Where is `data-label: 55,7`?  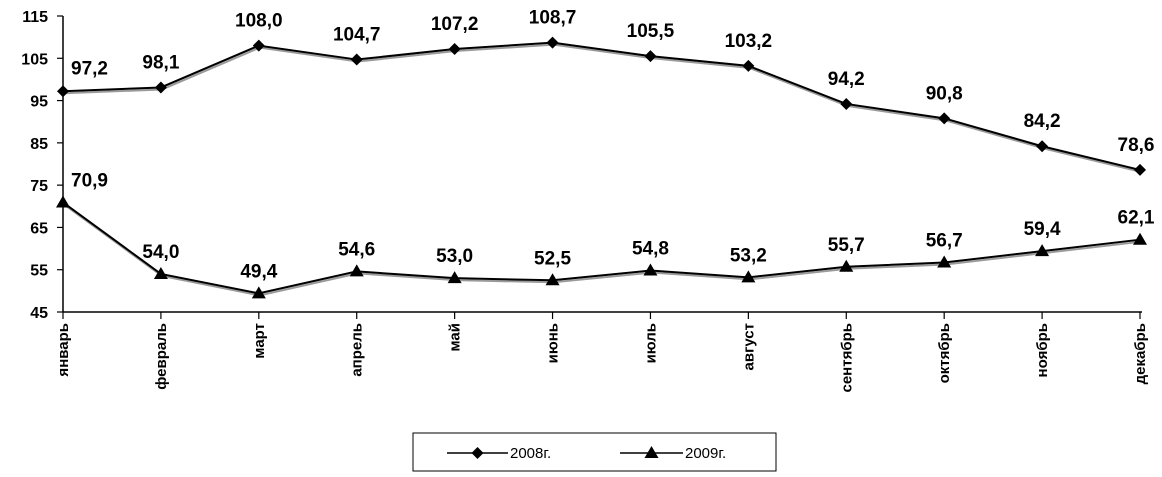
data-label: 55,7 is located at coordinates (846, 245).